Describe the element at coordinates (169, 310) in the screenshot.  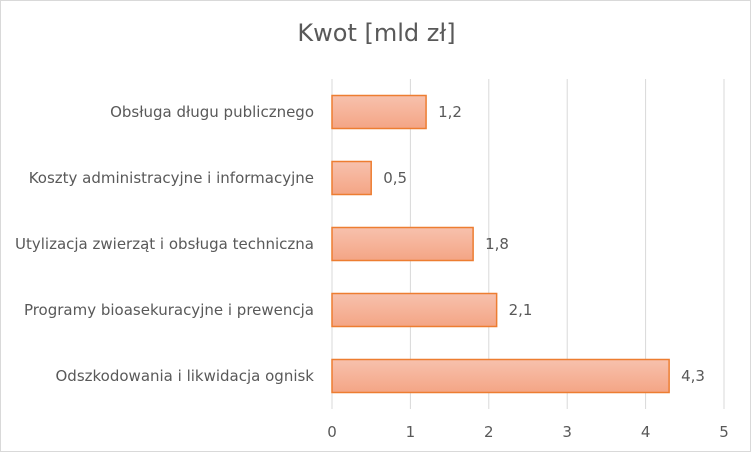
I see `category-label: Programy bioasekuracyjne i prewencja` at that location.